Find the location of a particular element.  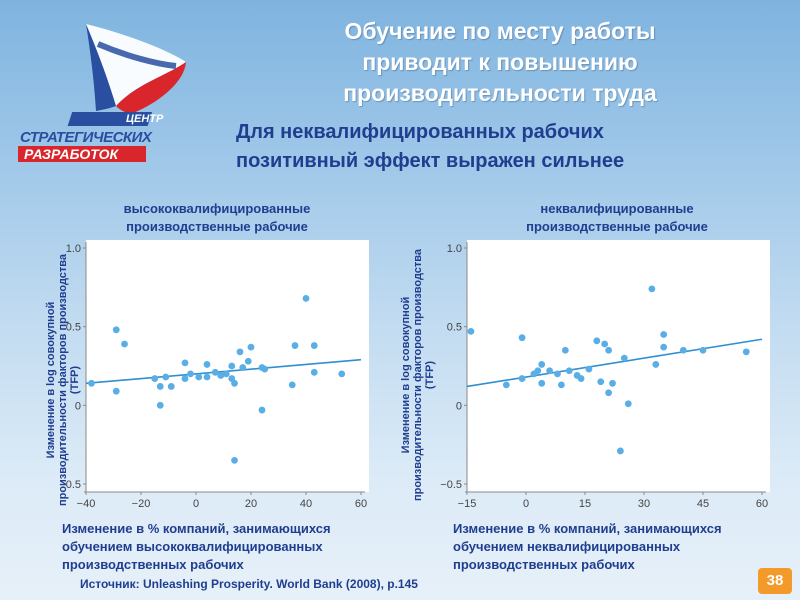

x-tick-label: −40 is located at coordinates (86, 504).